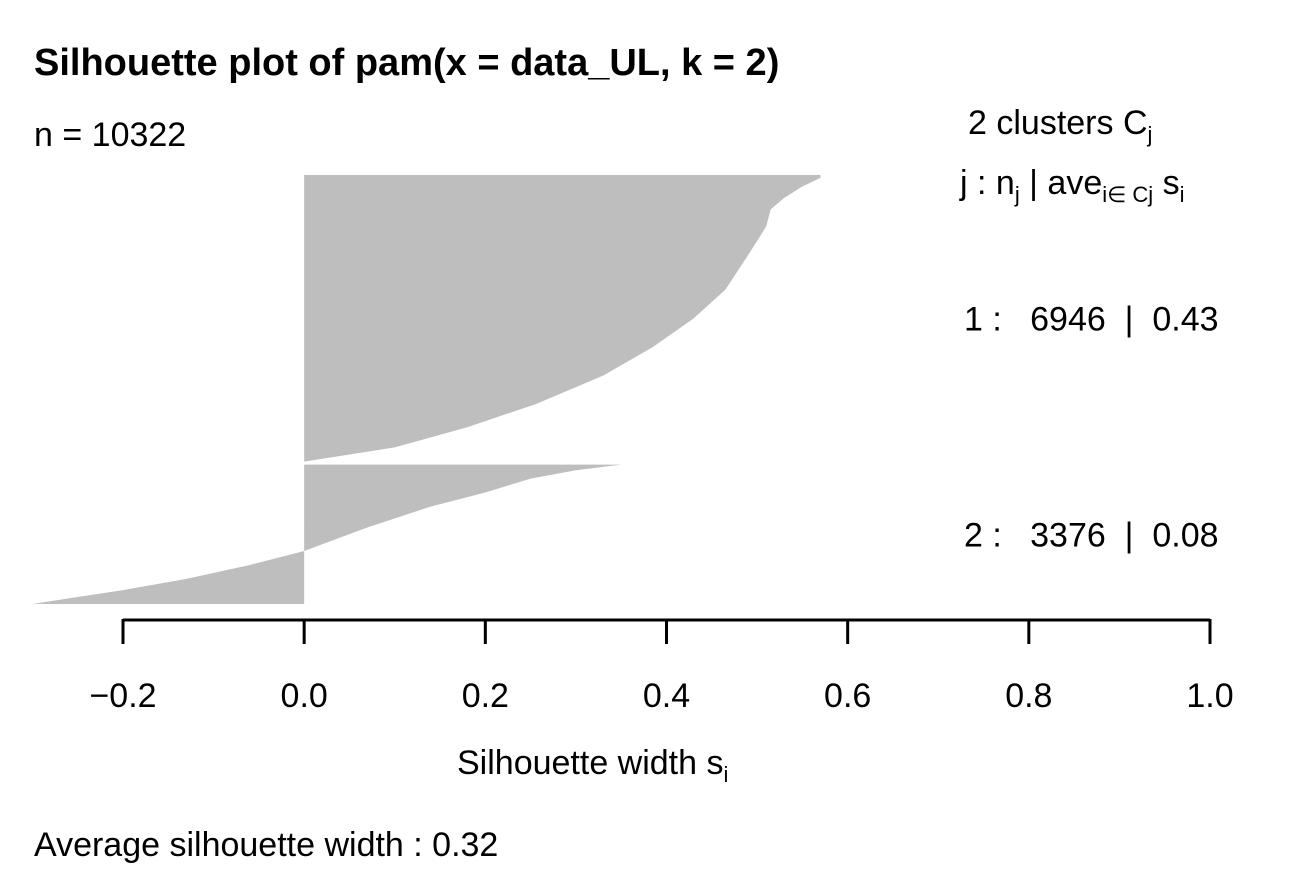  I want to click on x-axis-title: Silhouette width si, so click(592, 765).